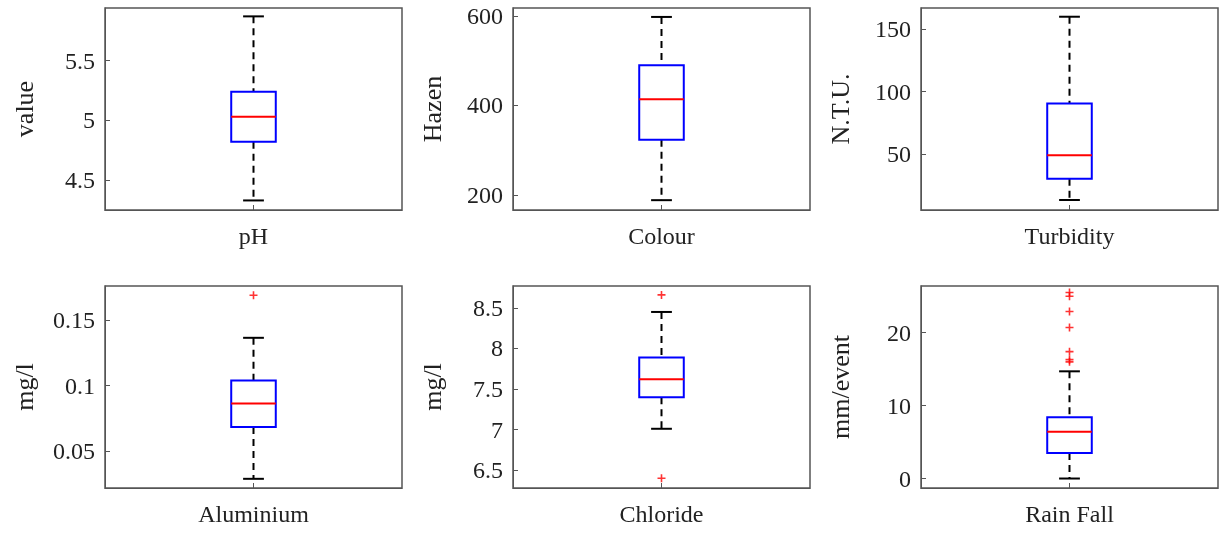 This screenshot has height=550, width=1225. What do you see at coordinates (661, 514) in the screenshot?
I see `x-tick-label: Chloride` at bounding box center [661, 514].